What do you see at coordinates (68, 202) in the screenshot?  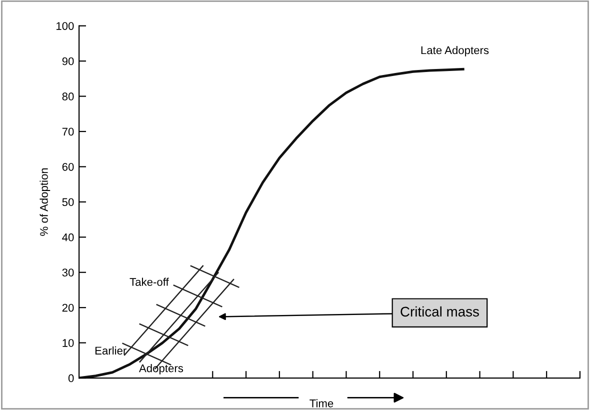 I see `y-tick-label: 50` at bounding box center [68, 202].